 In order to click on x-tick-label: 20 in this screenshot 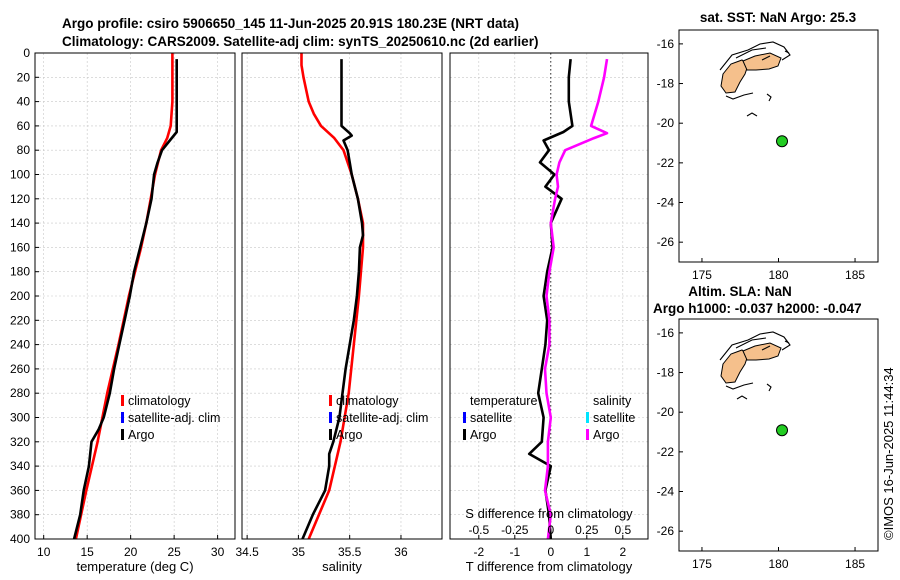, I will do `click(131, 552)`.